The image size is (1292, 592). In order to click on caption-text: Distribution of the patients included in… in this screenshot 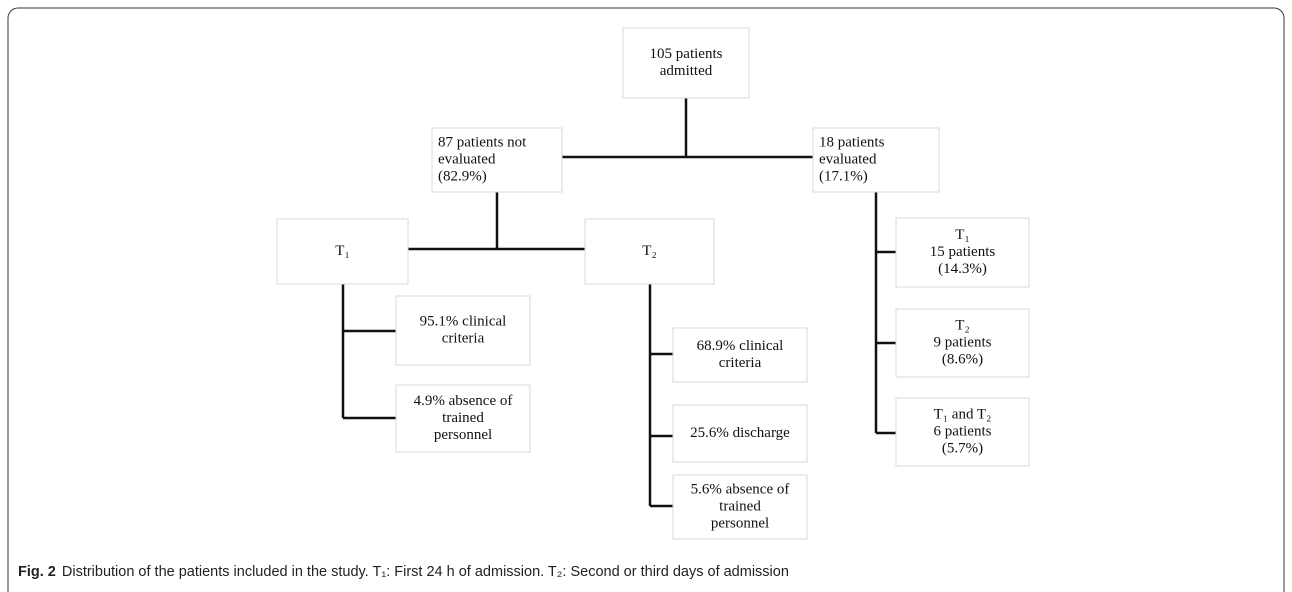, I will do `click(425, 572)`.